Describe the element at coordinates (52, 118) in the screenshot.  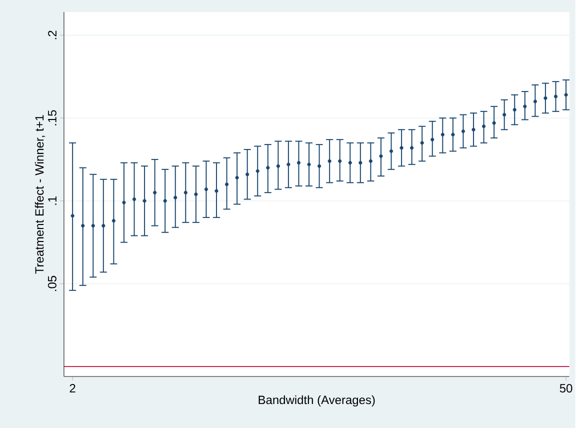
I see `y-tick-label: .15` at that location.